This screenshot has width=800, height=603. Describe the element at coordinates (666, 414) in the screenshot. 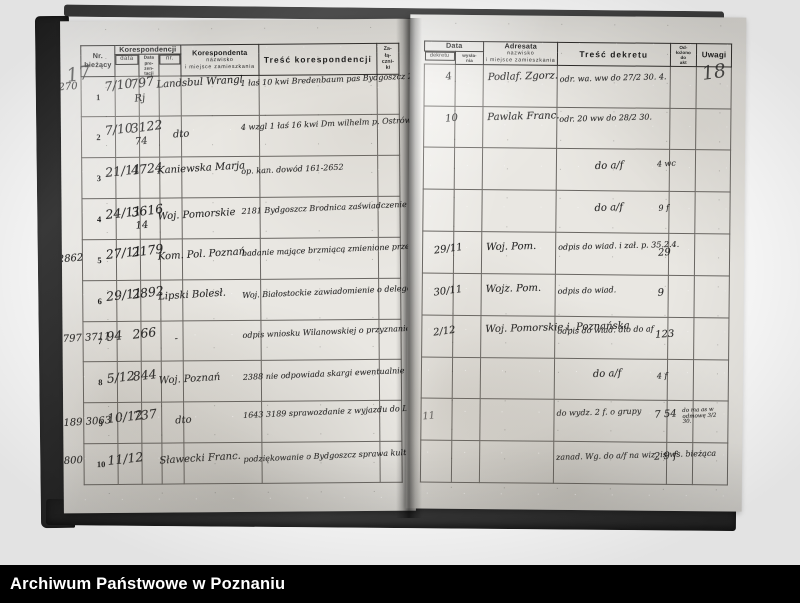

I see `ink-odlozono: 7 54` at that location.